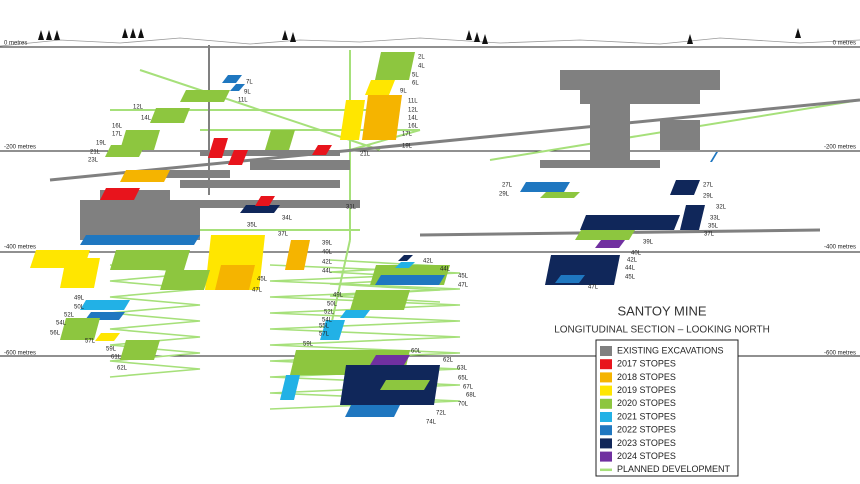  Describe the element at coordinates (421, 58) in the screenshot. I see `level-label: 2L` at that location.